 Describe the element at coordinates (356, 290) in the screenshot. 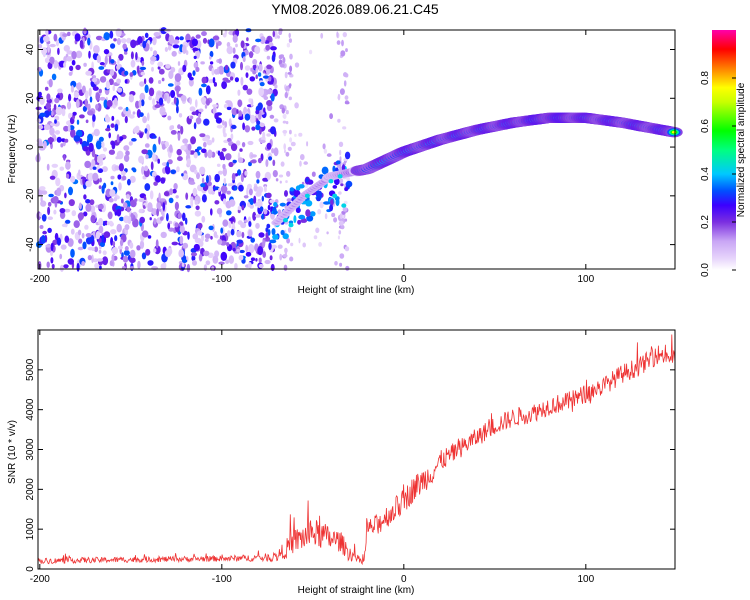

I see `spectrogram-x-label: Height of straight line (km)` at that location.